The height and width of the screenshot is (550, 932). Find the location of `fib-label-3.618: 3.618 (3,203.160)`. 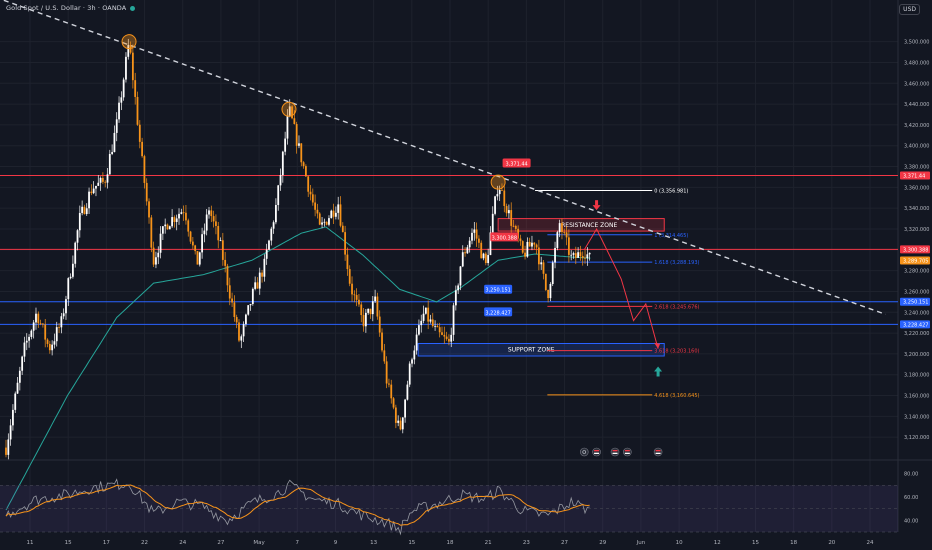

fib-label-3.618: 3.618 (3,203.160) is located at coordinates (676, 352).